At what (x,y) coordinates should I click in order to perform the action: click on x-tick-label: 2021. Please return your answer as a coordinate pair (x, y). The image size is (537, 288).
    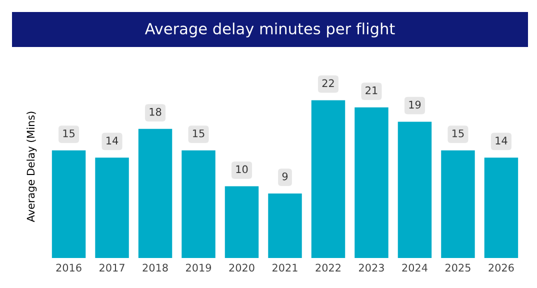
    Looking at the image, I should click on (285, 268).